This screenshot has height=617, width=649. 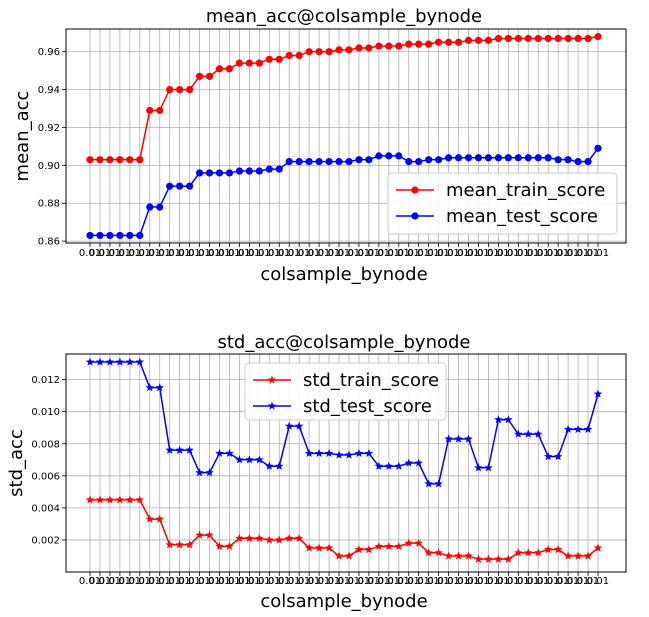 What do you see at coordinates (343, 601) in the screenshot?
I see `std-acc-xlabel: colsample_bynode` at bounding box center [343, 601].